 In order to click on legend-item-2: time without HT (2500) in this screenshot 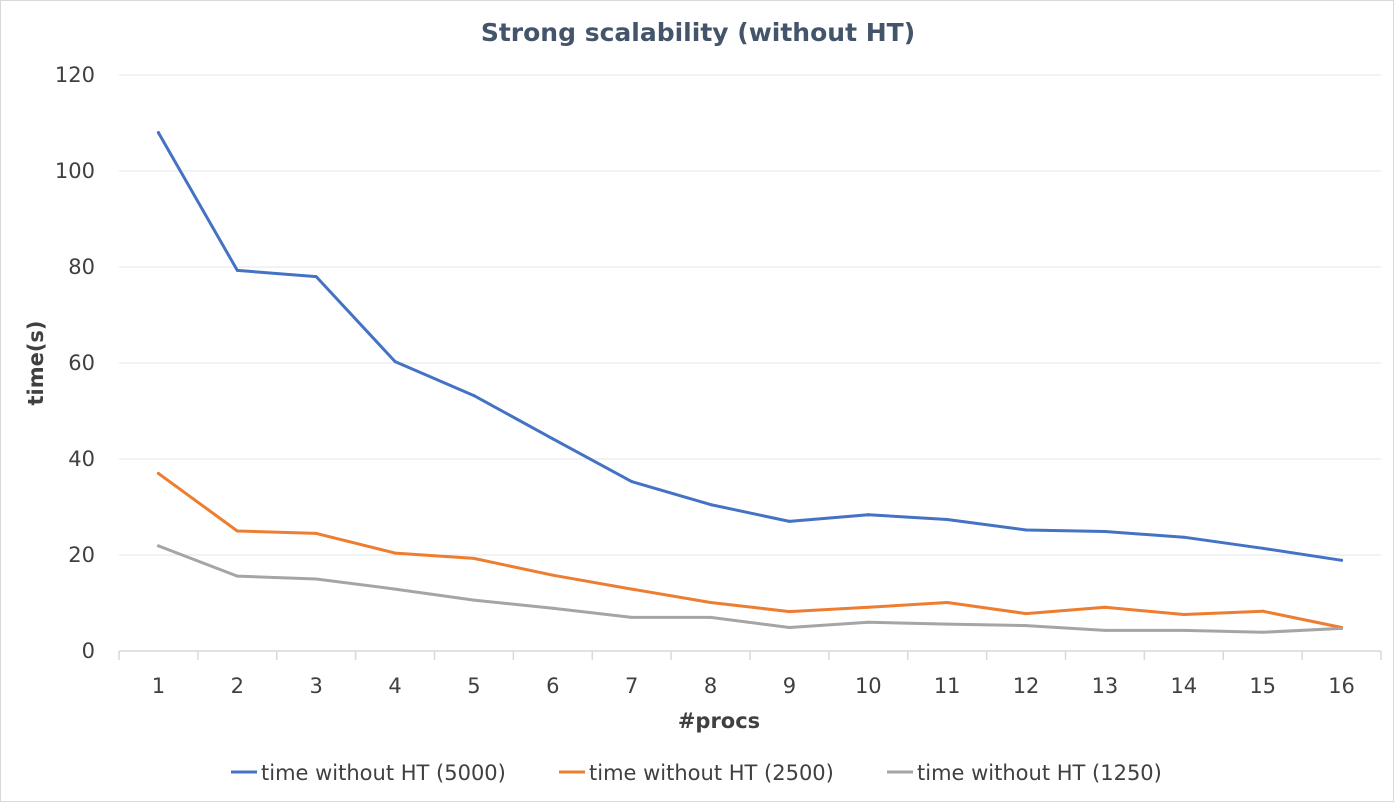, I will do `click(696, 773)`.